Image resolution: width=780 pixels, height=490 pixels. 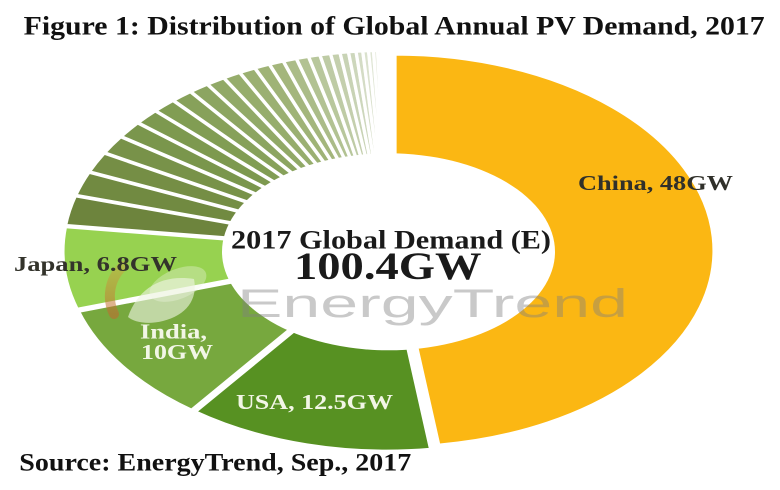 I want to click on svg-text: India,, so click(x=173, y=332).